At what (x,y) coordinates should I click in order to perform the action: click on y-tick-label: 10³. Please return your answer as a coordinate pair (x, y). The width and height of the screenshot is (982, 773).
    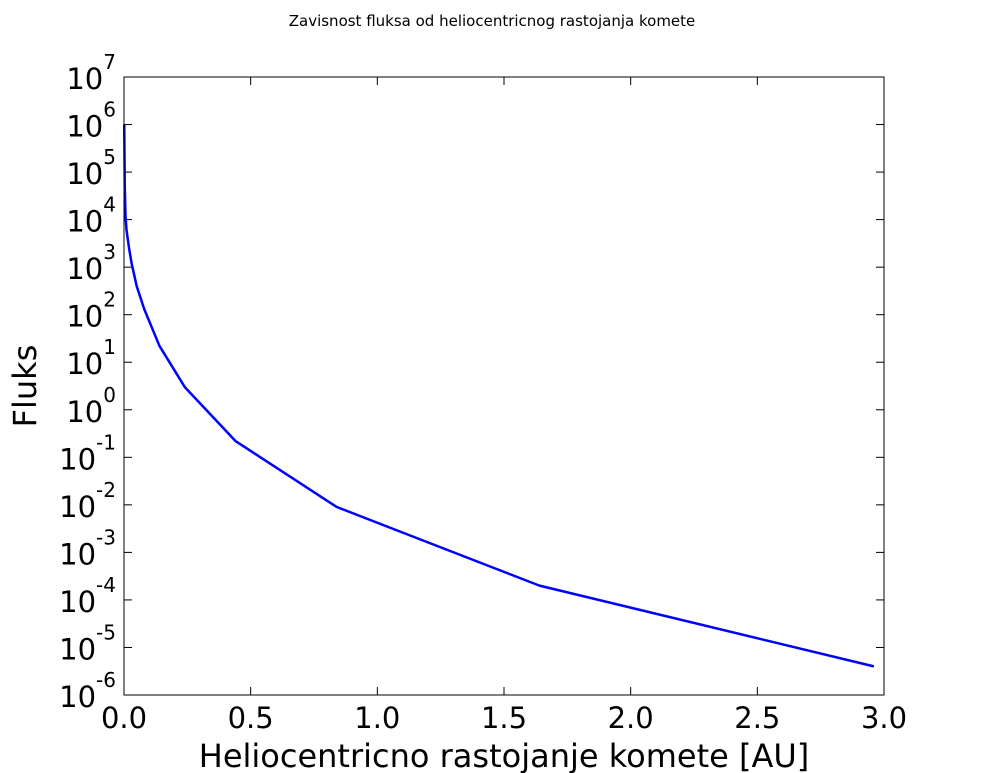
    Looking at the image, I should click on (91, 263).